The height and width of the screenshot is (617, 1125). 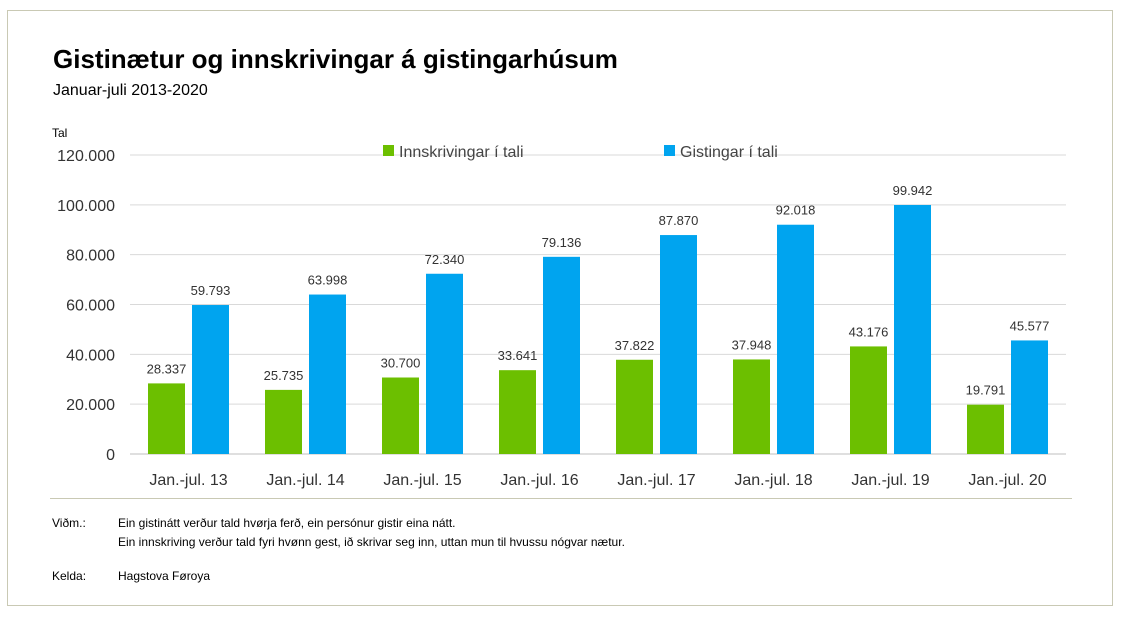 I want to click on x-tick-label: Jan.-jul. 15, so click(x=422, y=480).